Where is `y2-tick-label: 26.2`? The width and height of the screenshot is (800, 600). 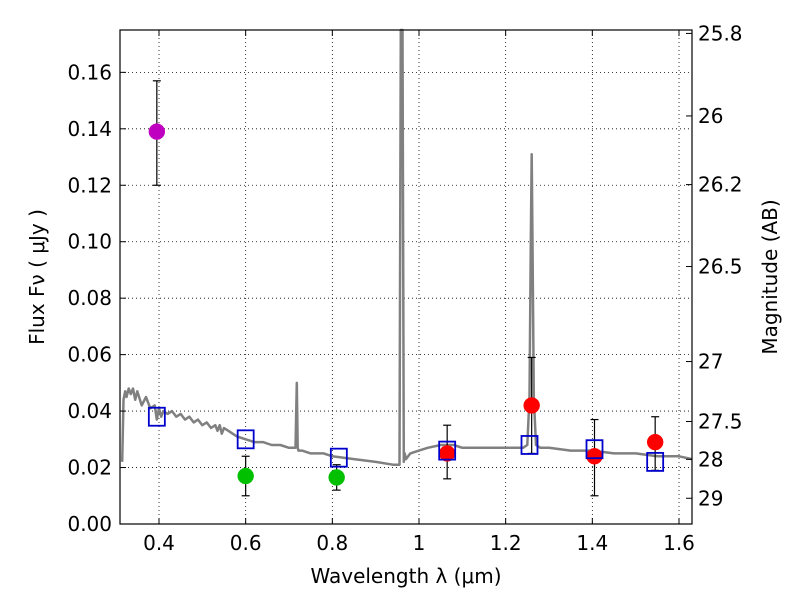 y2-tick-label: 26.2 is located at coordinates (720, 185).